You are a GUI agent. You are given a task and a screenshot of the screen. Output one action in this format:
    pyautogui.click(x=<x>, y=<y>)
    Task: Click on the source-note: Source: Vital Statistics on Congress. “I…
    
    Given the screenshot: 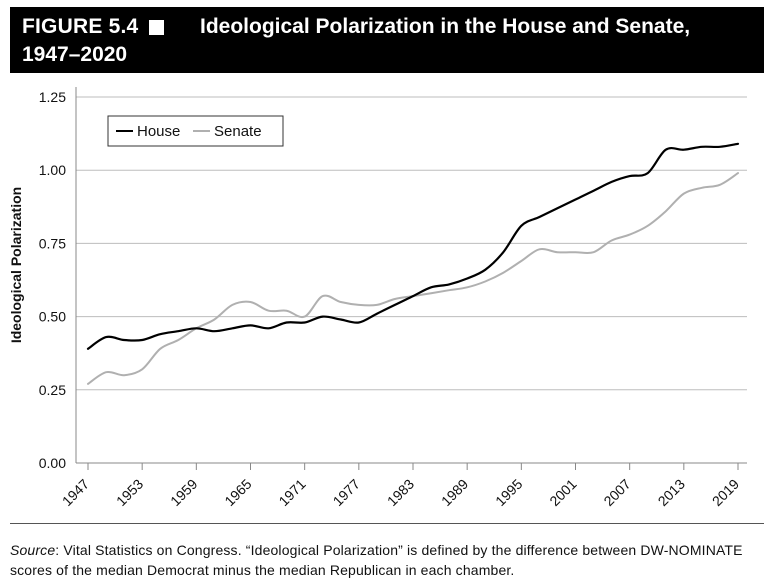 What is the action you would take?
    pyautogui.click(x=390, y=560)
    